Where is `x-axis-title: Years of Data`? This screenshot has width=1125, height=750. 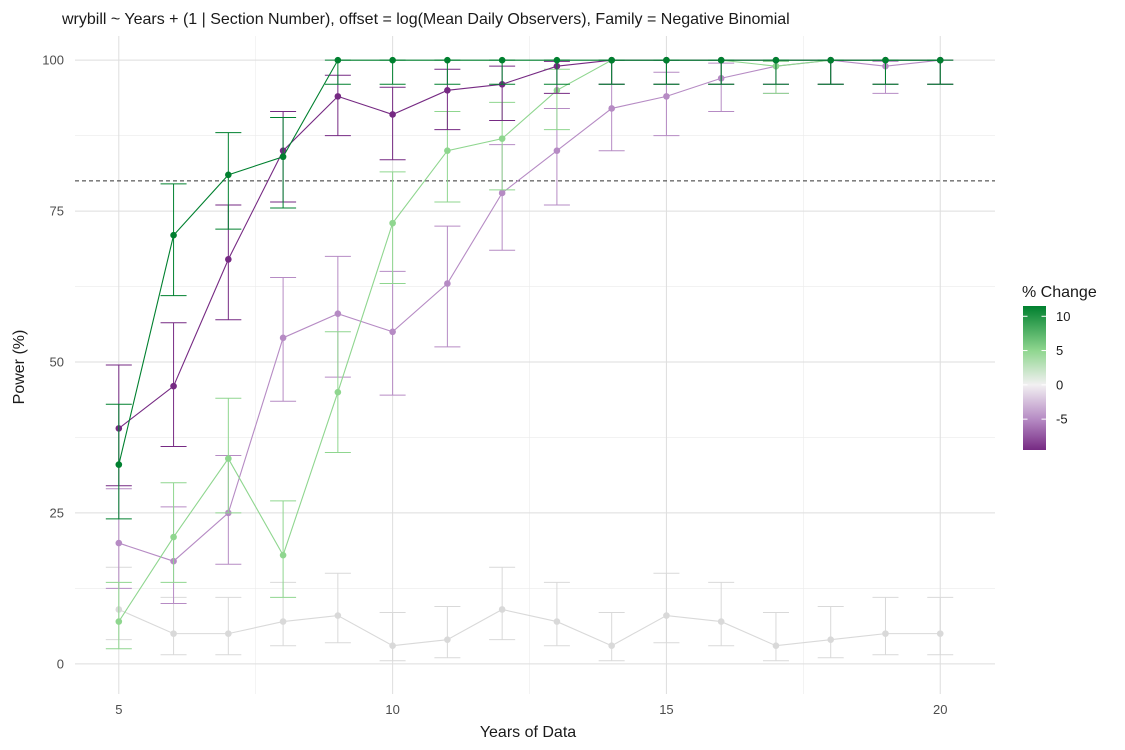
x-axis-title: Years of Data is located at coordinates (528, 732).